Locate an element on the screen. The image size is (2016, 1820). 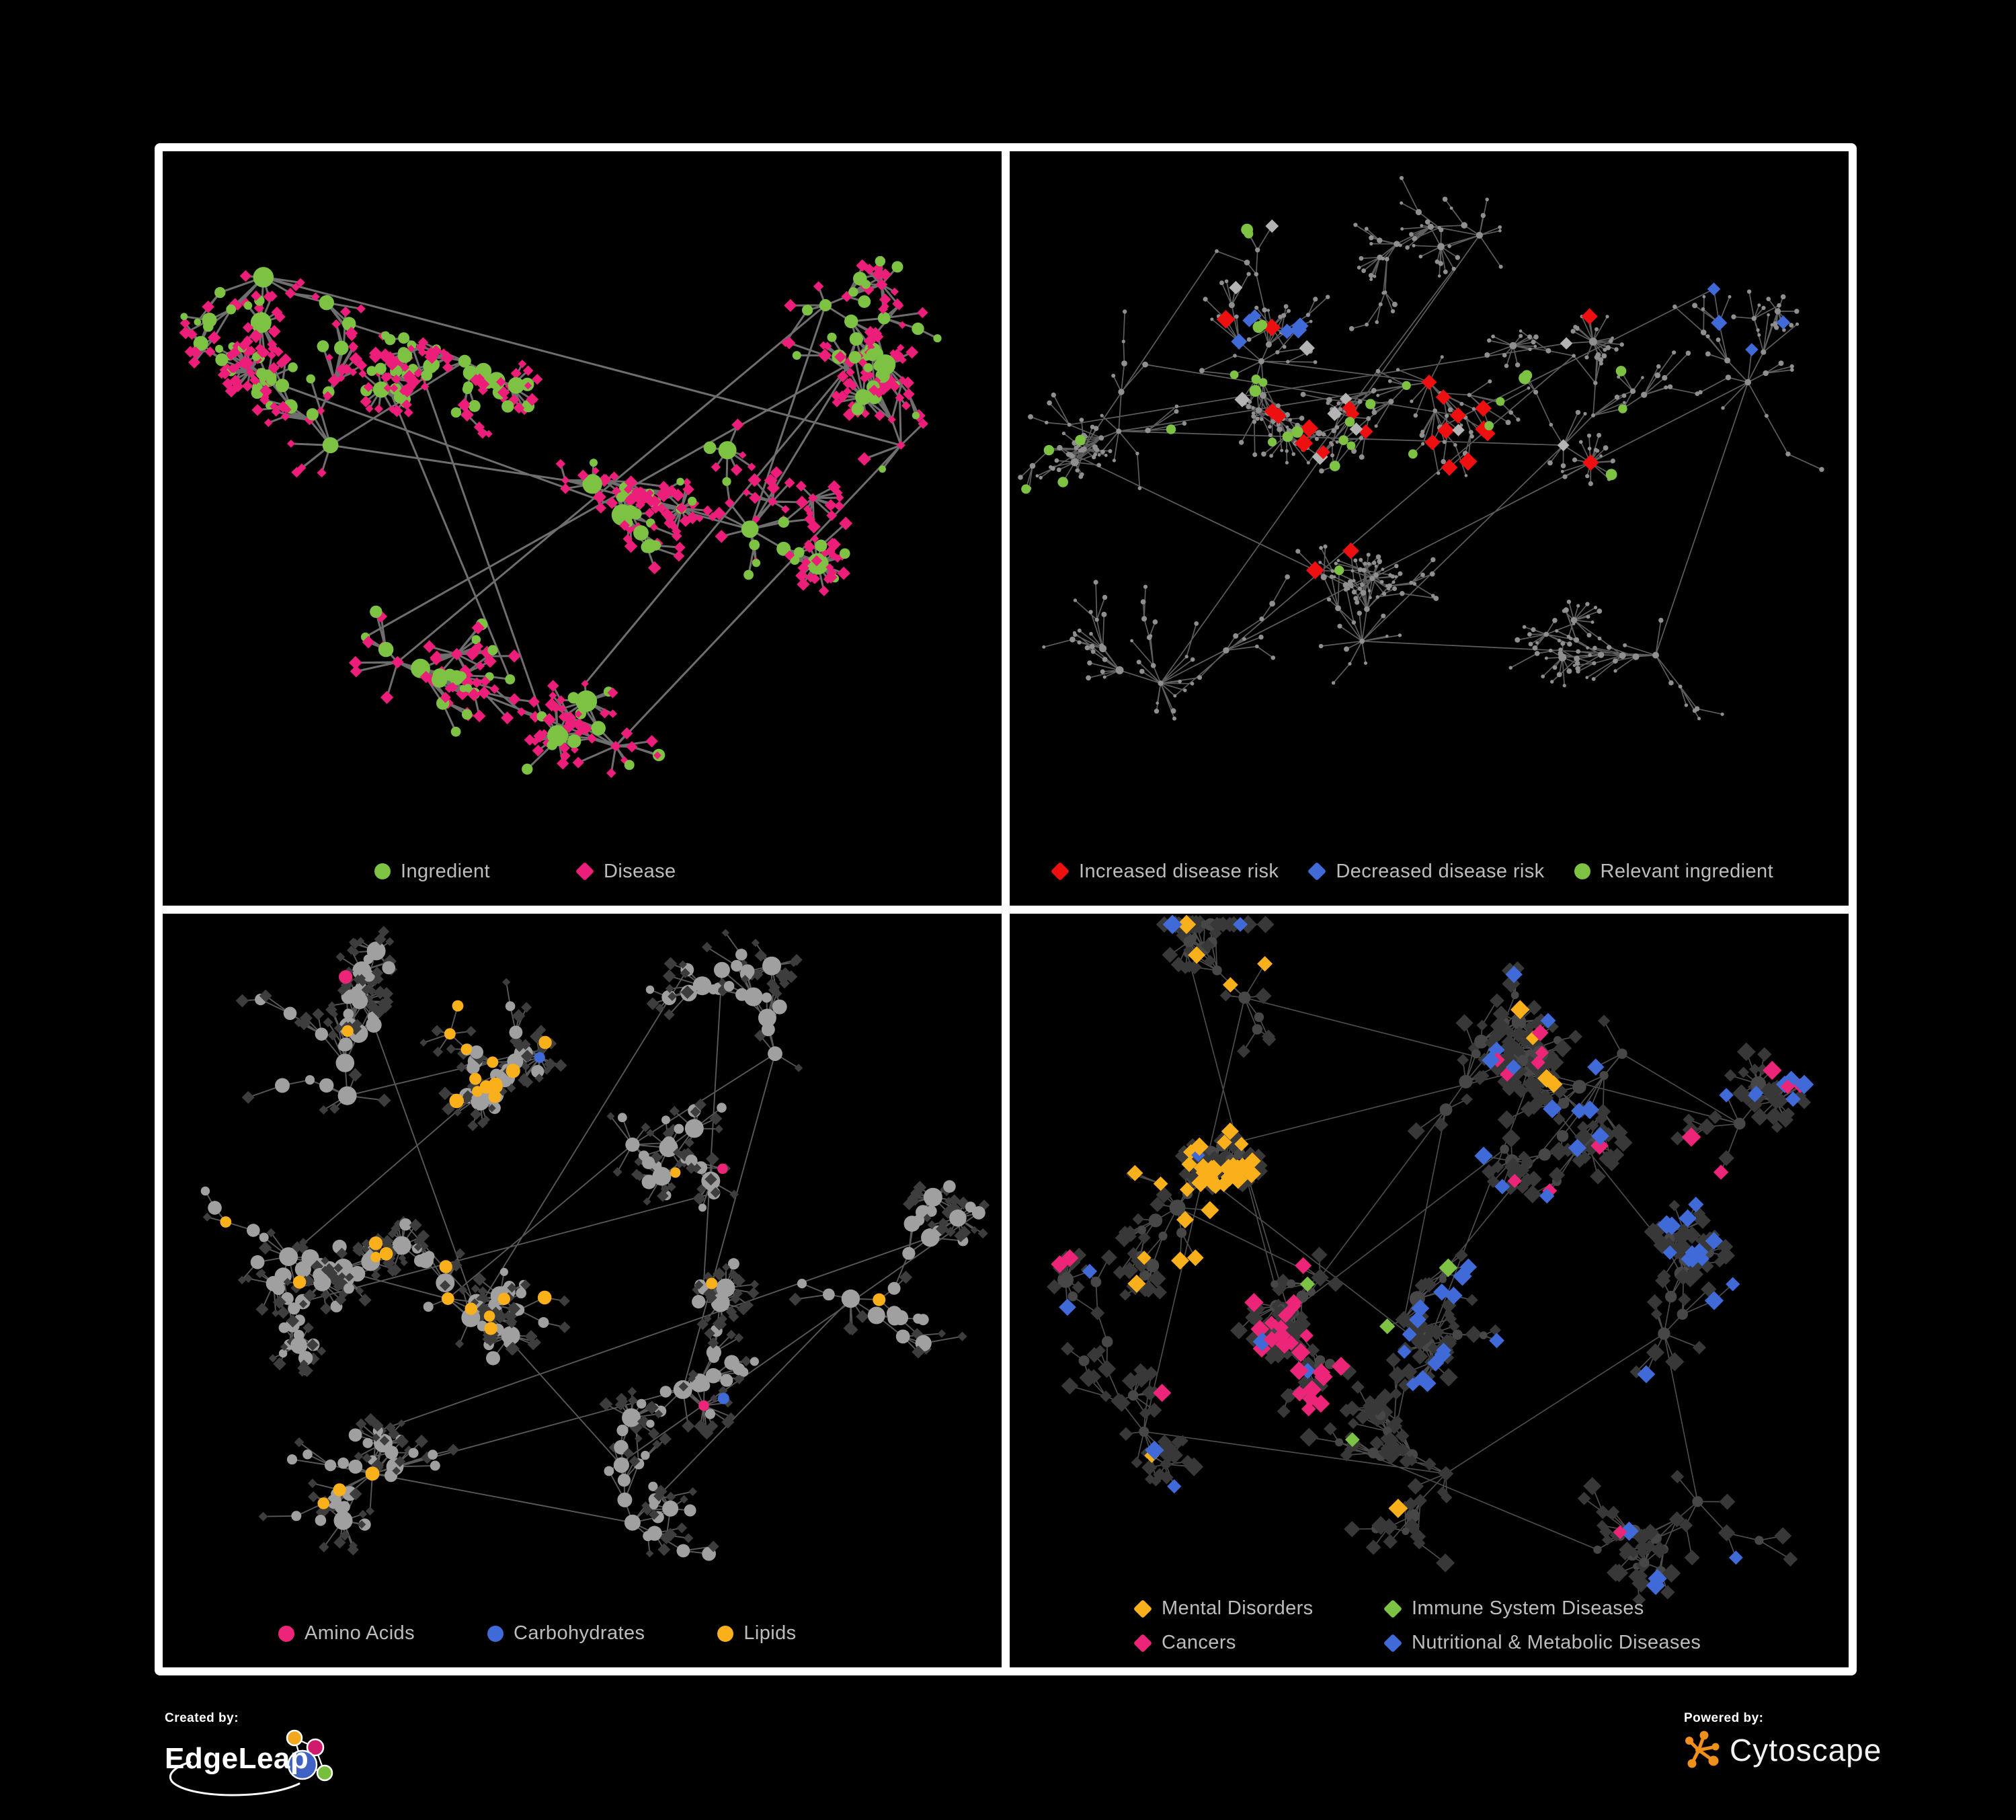
edgeleap-wordmark: EdgeLeap is located at coordinates (237, 1758).